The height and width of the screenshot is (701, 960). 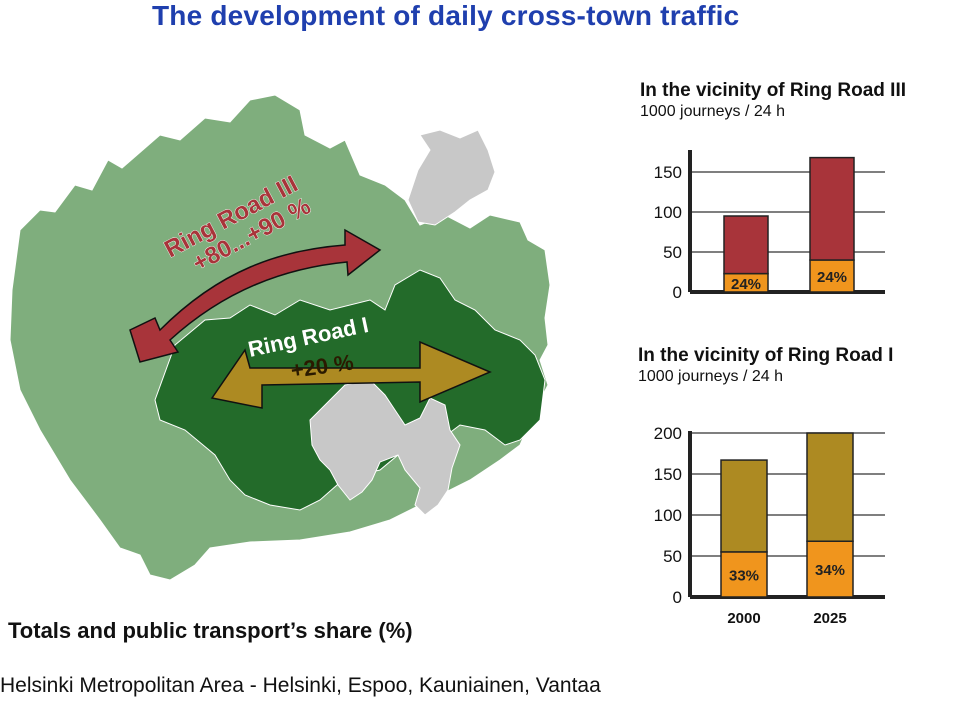 What do you see at coordinates (351, 374) in the screenshot?
I see `ring-road-1-arrow` at bounding box center [351, 374].